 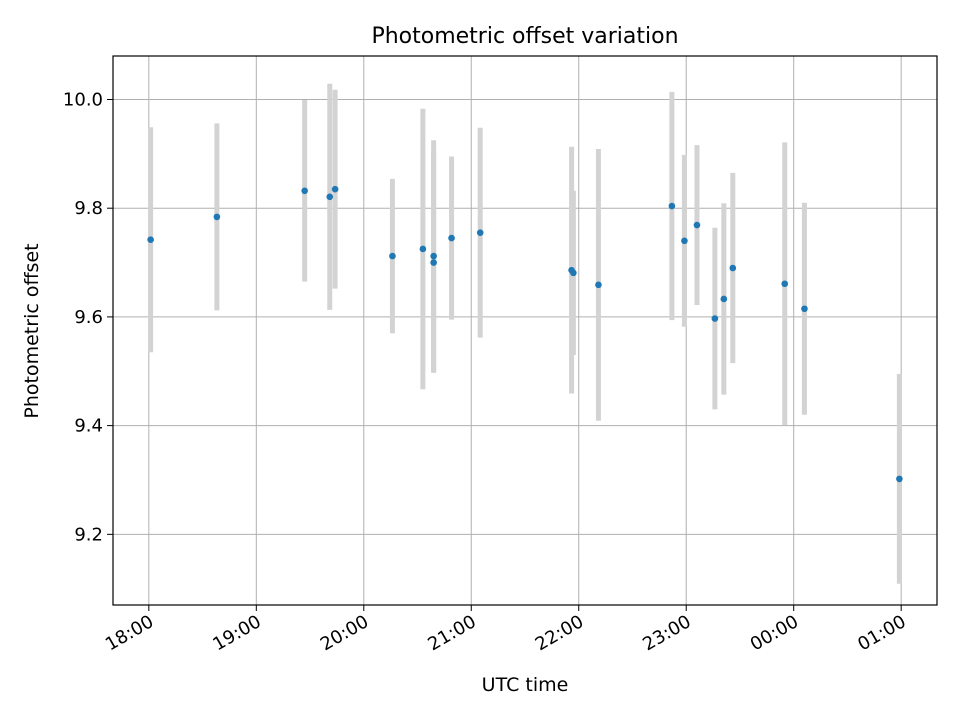 What do you see at coordinates (88, 534) in the screenshot?
I see `y-tick-label: 9.2` at bounding box center [88, 534].